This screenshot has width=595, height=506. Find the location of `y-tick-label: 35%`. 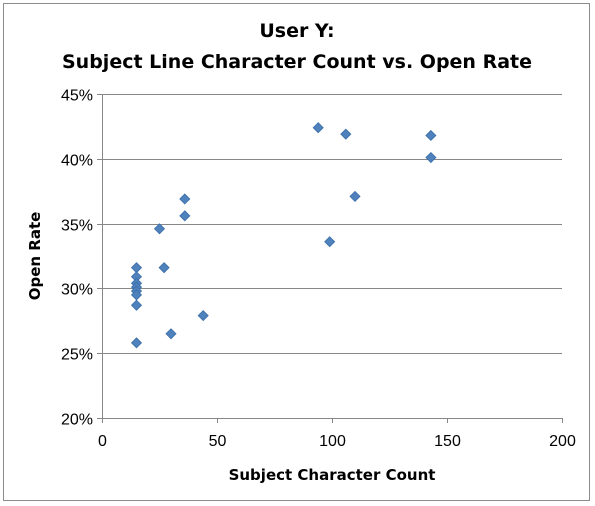

y-tick-label: 35% is located at coordinates (77, 226).